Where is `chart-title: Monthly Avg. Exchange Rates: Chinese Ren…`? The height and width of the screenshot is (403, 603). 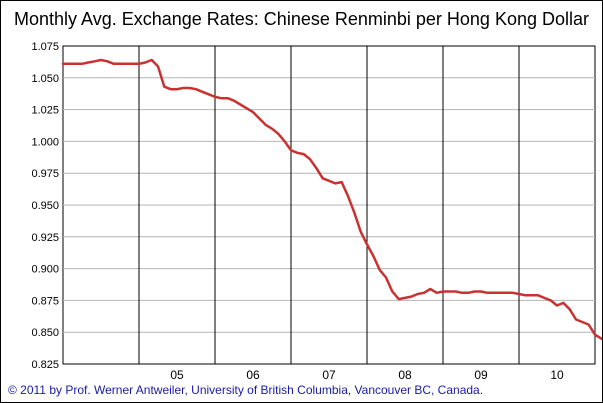 chart-title: Monthly Avg. Exchange Rates: Chinese Ren… is located at coordinates (301, 19).